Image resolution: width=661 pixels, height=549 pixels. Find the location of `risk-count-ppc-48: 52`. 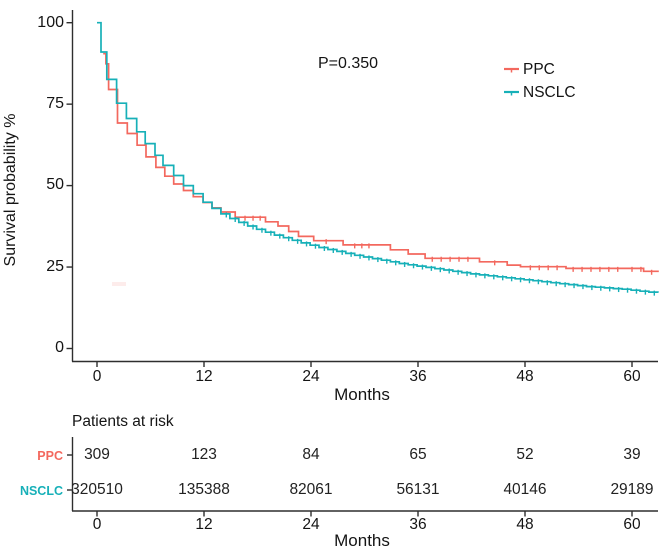

risk-count-ppc-48: 52 is located at coordinates (525, 454).